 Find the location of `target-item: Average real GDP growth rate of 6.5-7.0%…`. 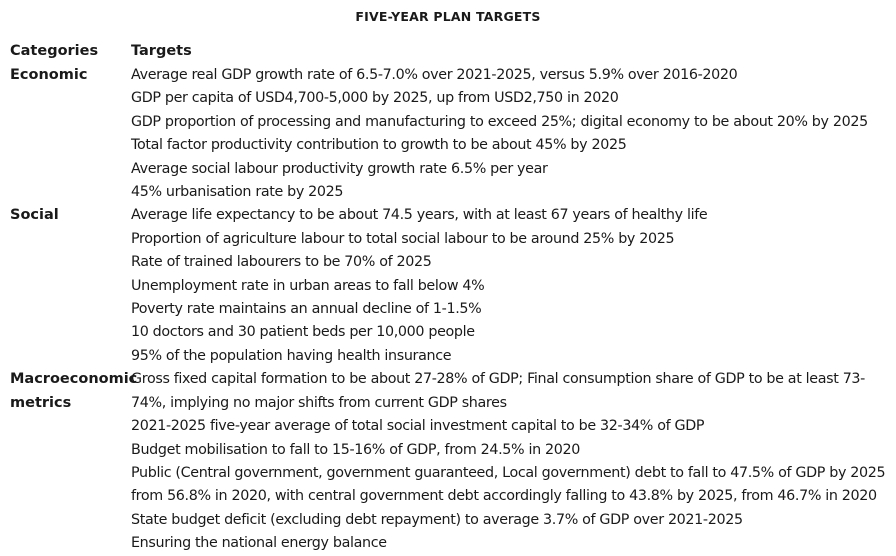

target-item: Average real GDP growth rate of 6.5-7.0%… is located at coordinates (434, 75).